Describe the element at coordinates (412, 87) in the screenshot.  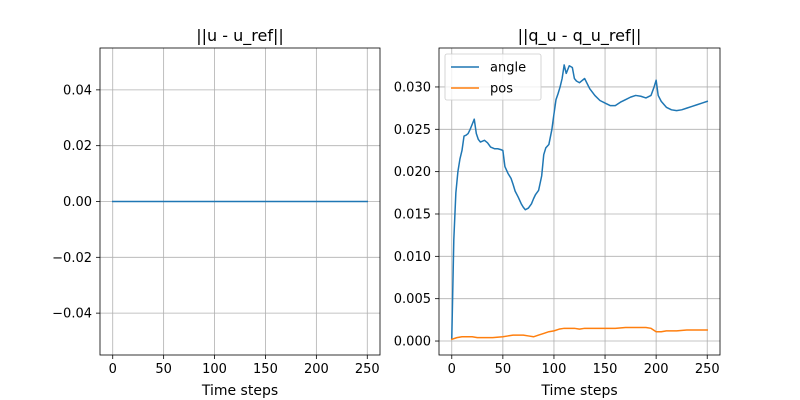
I see `right-y-tick-label: 0.030` at that location.